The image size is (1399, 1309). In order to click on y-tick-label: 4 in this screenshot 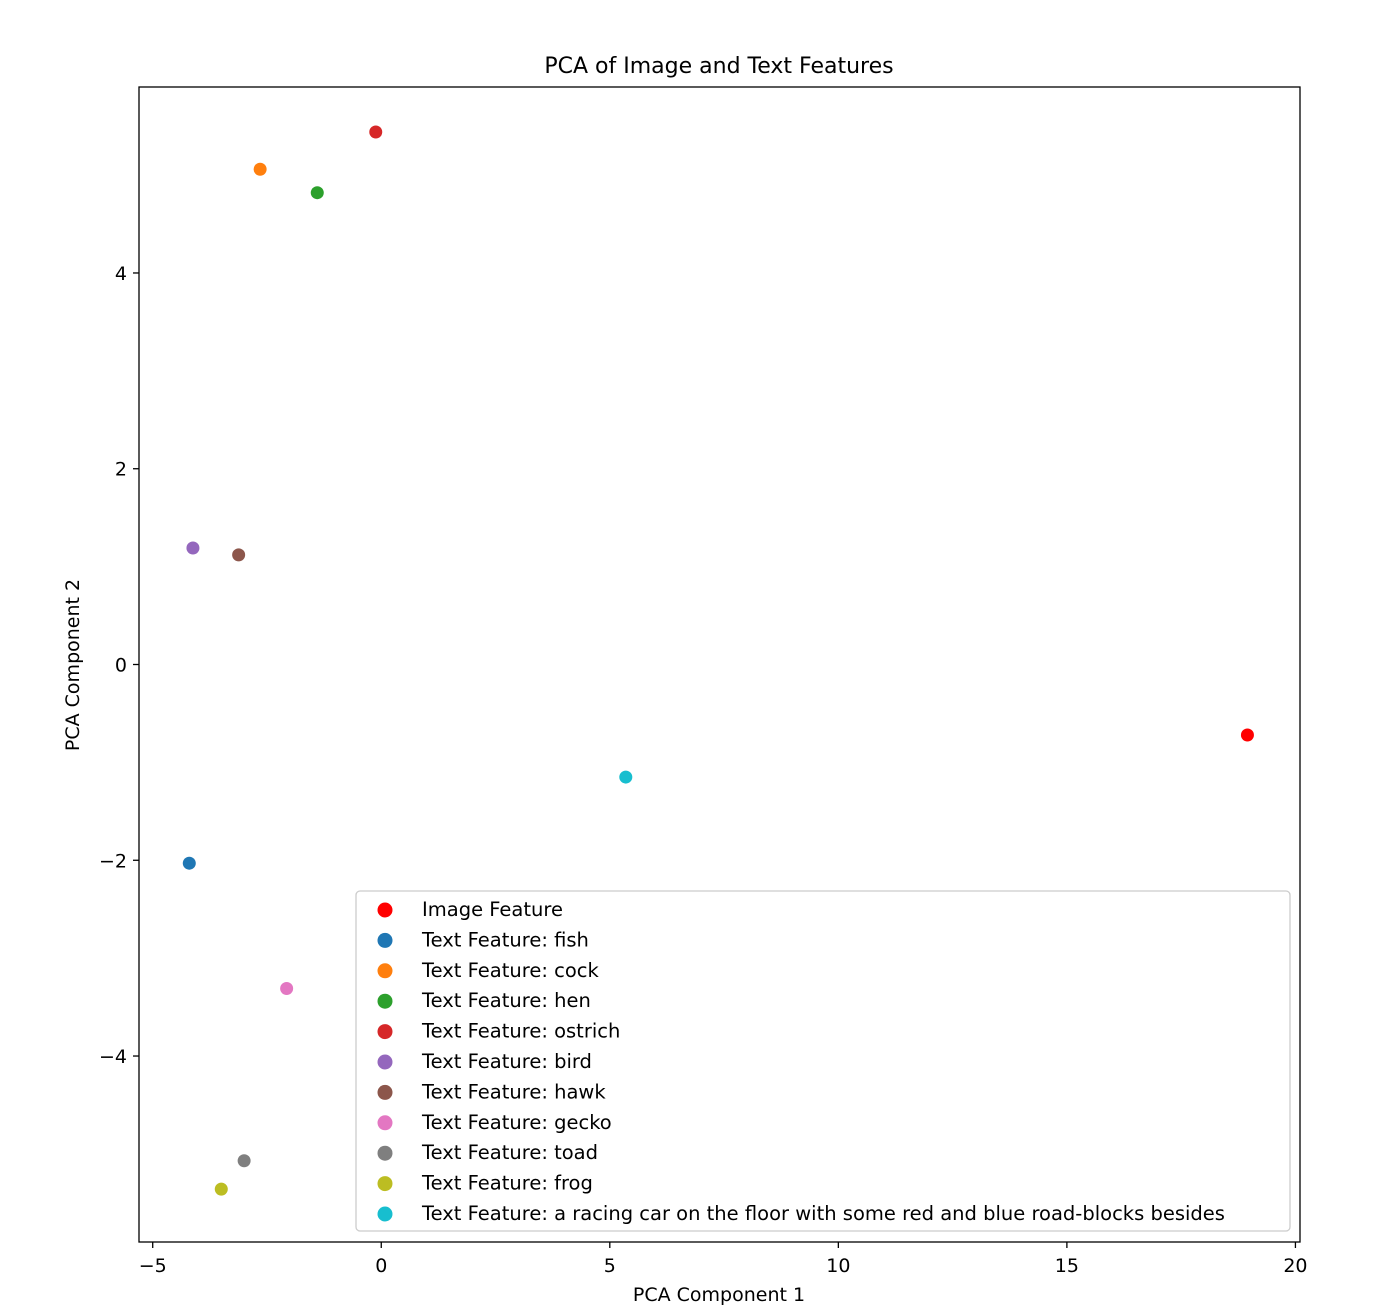, I will do `click(121, 274)`.